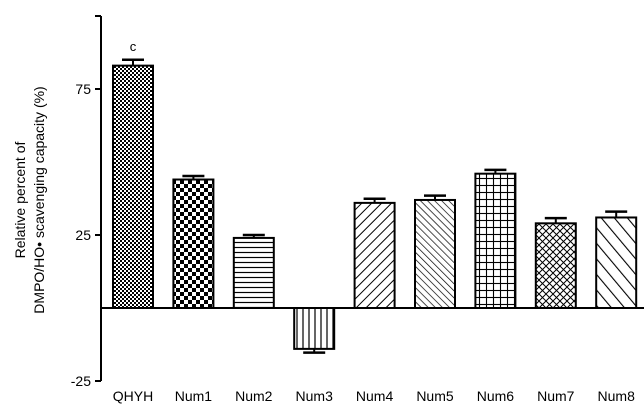 The image size is (644, 406). I want to click on y-axis-label-line1: Relative percent of, so click(20, 200).